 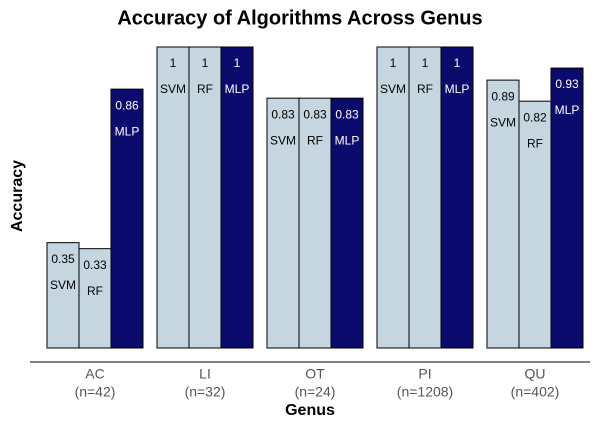 What do you see at coordinates (299, 18) in the screenshot?
I see `chart-title: Accuracy of Algorithms Across Genus` at bounding box center [299, 18].